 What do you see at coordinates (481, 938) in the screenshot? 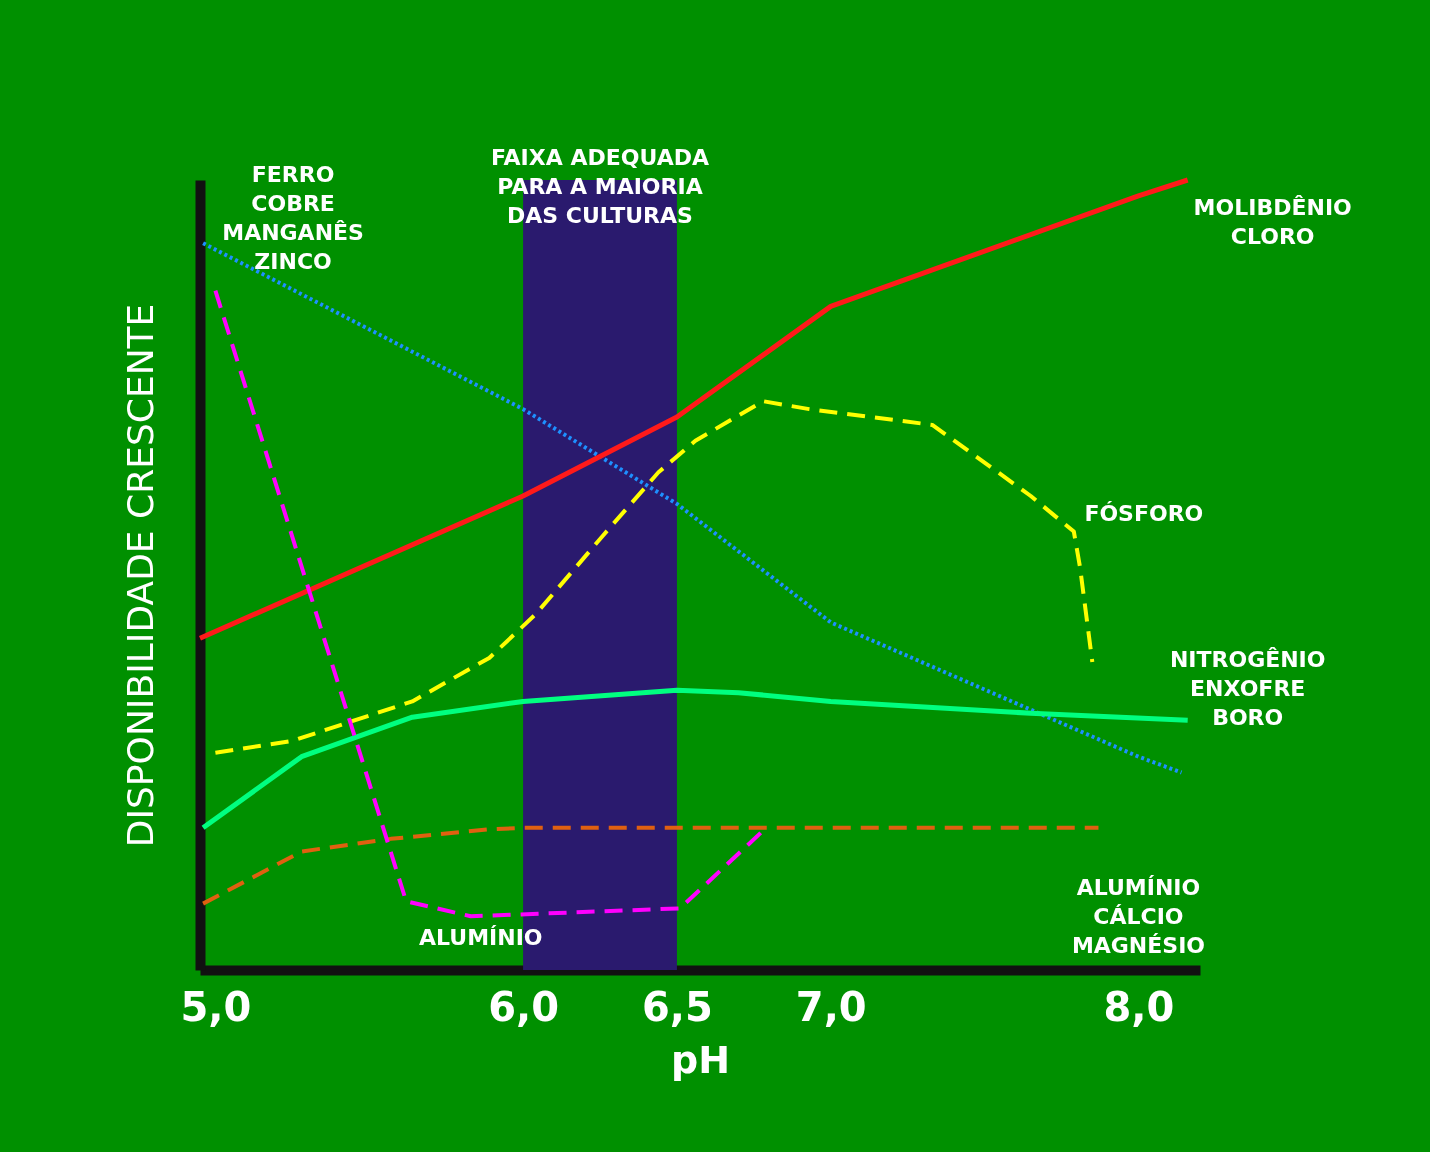
I see `series-label: ALUMÍNIO` at bounding box center [481, 938].